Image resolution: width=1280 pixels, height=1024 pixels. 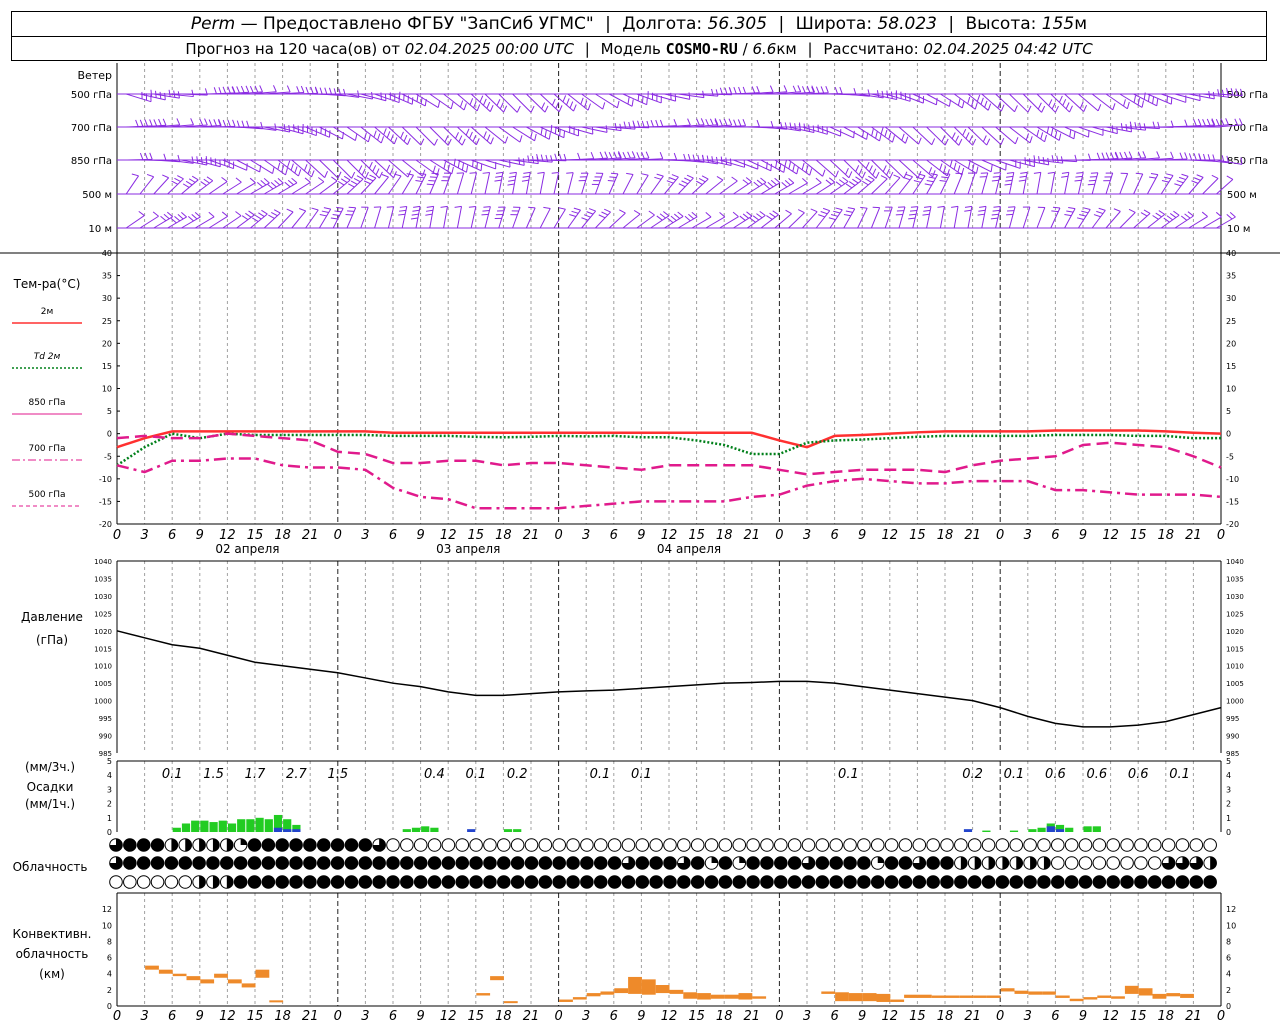 I want to click on temp-ytick-label-right: 15, so click(x=1231, y=366).